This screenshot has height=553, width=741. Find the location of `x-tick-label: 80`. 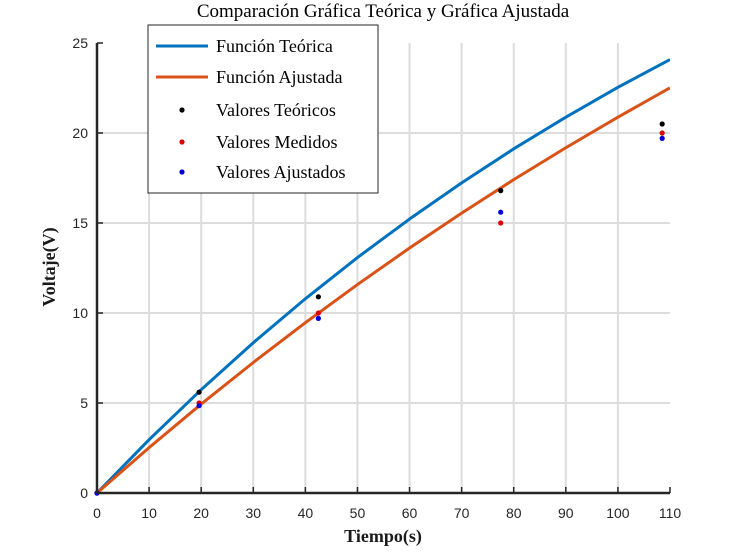

x-tick-label: 80 is located at coordinates (514, 513).